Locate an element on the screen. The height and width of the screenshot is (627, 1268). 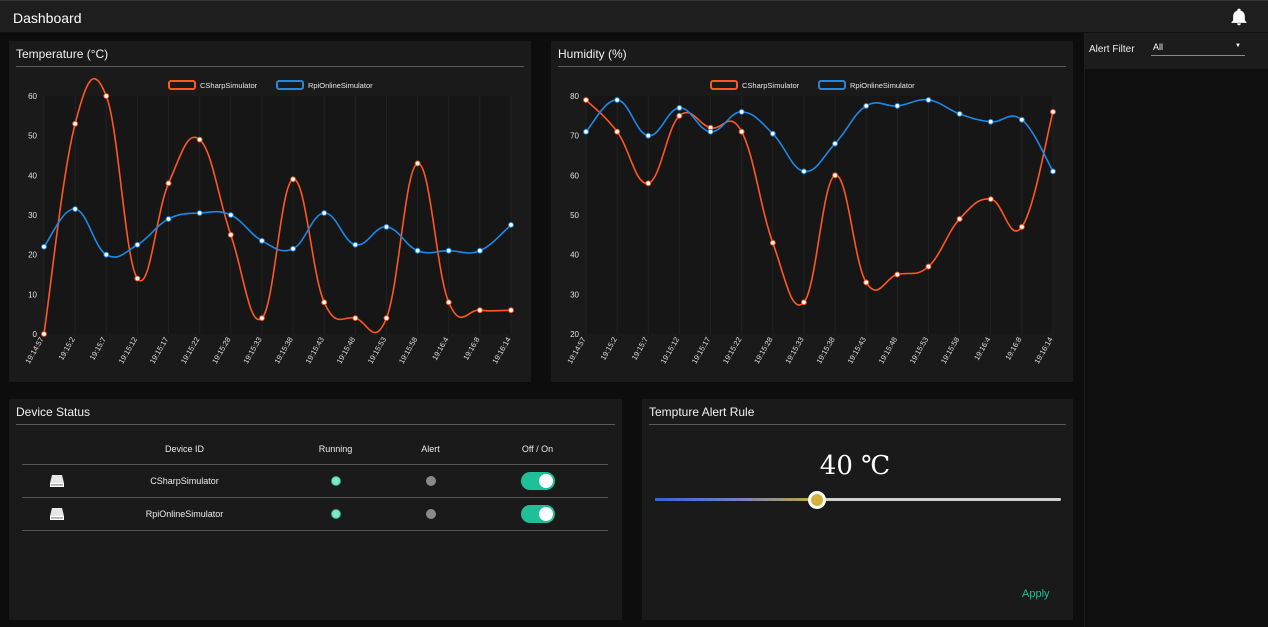
alert-filter-bar: Alert Filter All ▼ is located at coordinates (1176, 51).